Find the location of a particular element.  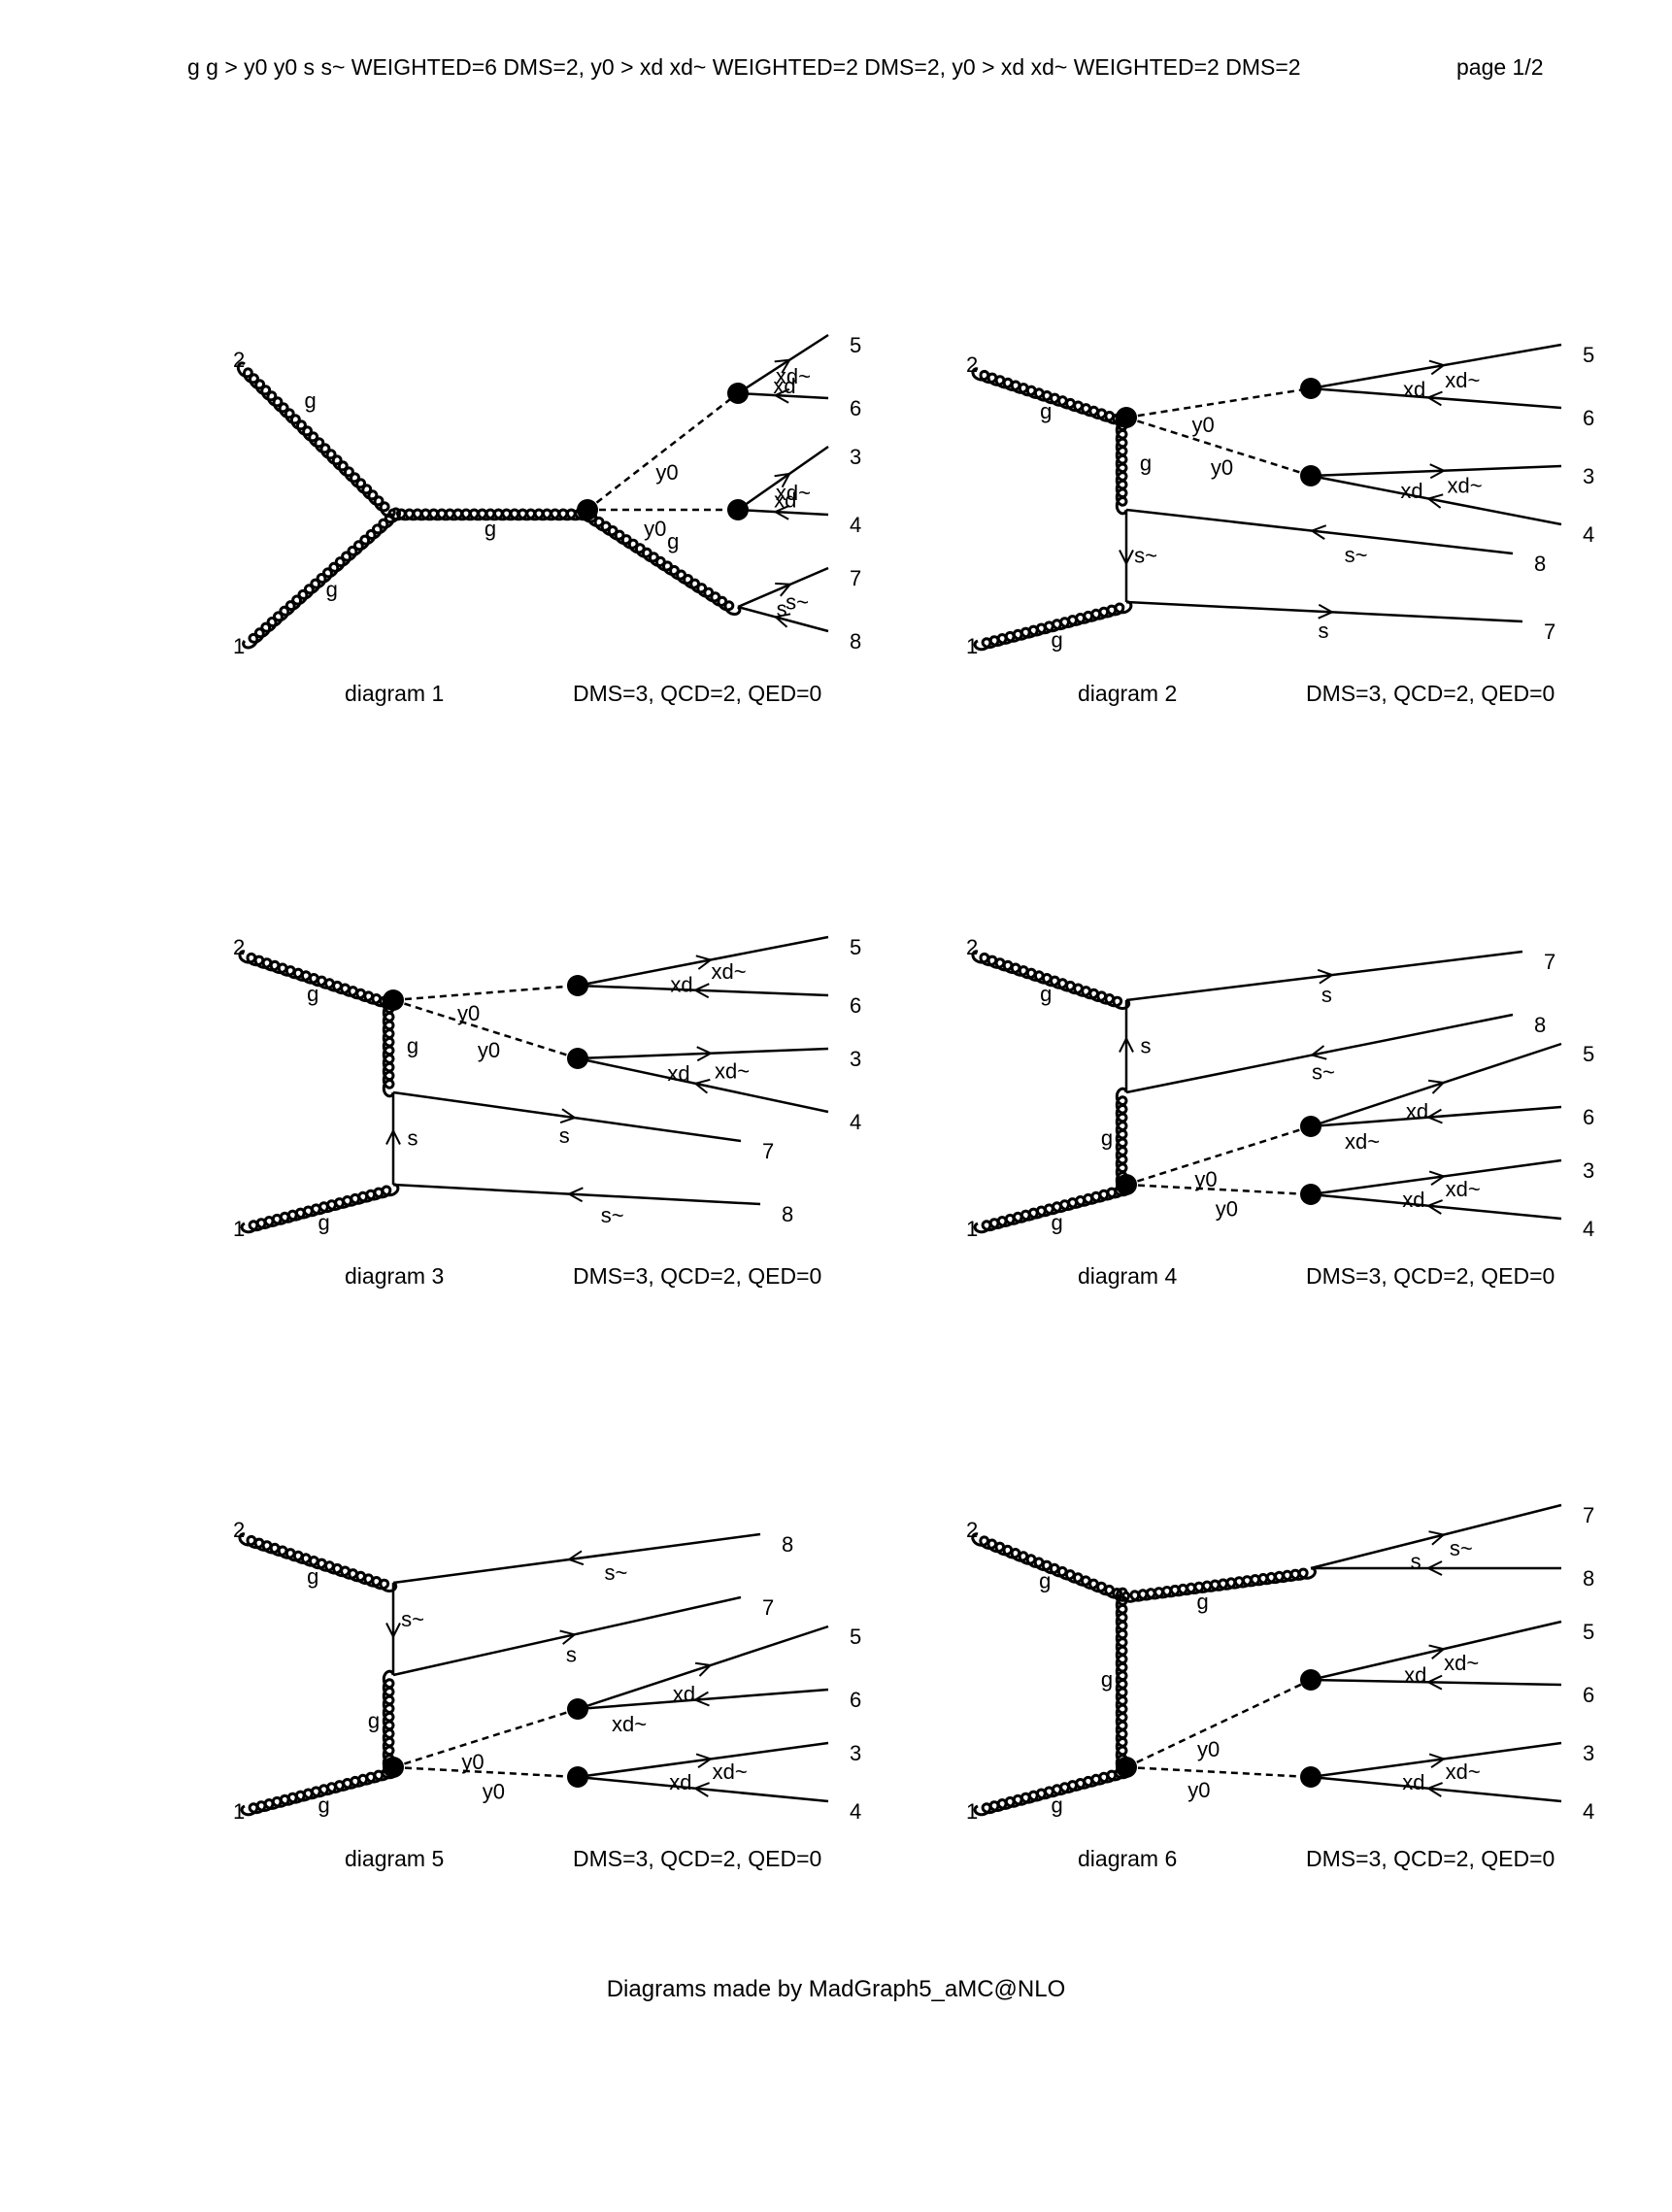

particle-label: xd~ is located at coordinates (1362, 1141).